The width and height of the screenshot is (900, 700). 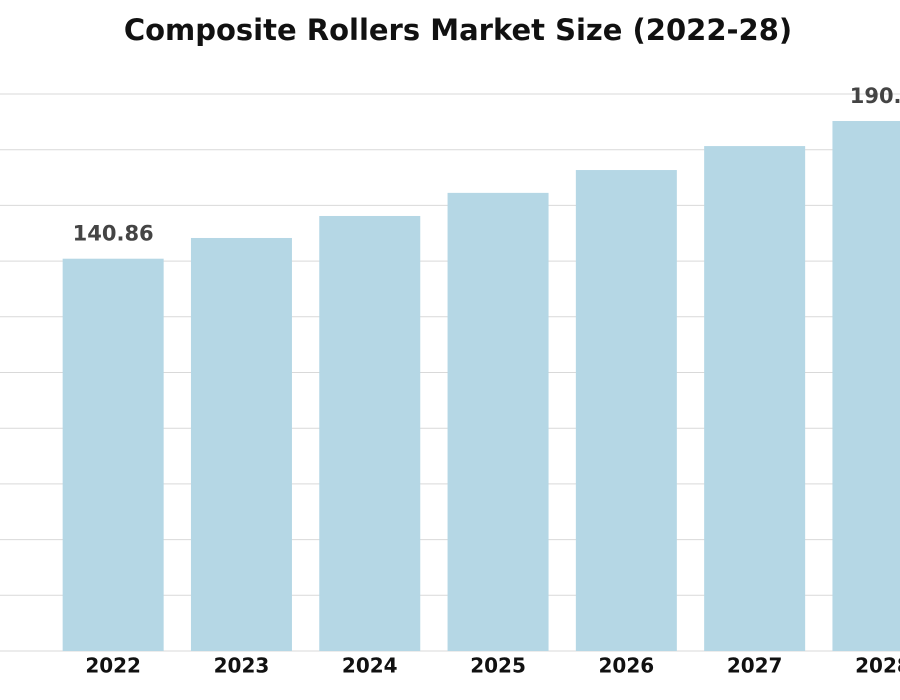 What do you see at coordinates (877, 666) in the screenshot?
I see `x-tick-label: 2028` at bounding box center [877, 666].